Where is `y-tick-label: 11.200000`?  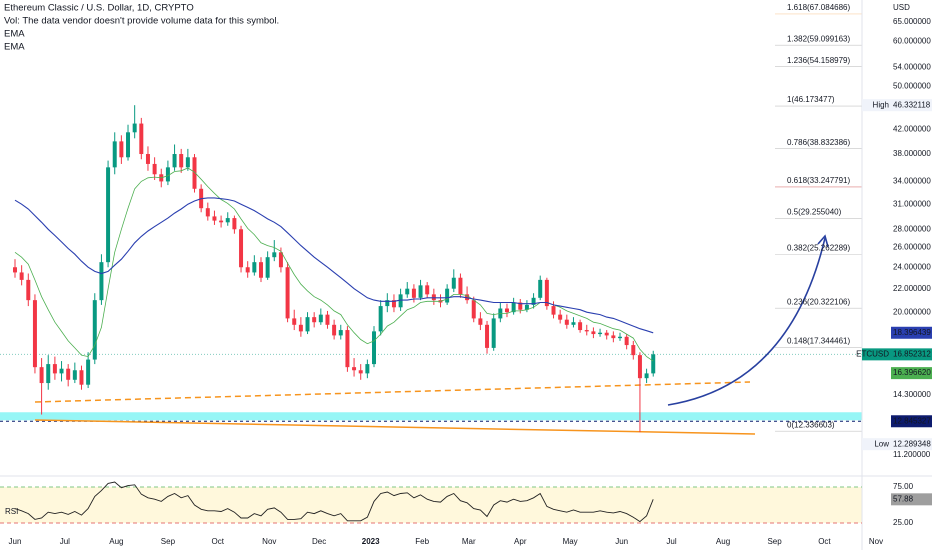 y-tick-label: 11.200000 is located at coordinates (912, 454).